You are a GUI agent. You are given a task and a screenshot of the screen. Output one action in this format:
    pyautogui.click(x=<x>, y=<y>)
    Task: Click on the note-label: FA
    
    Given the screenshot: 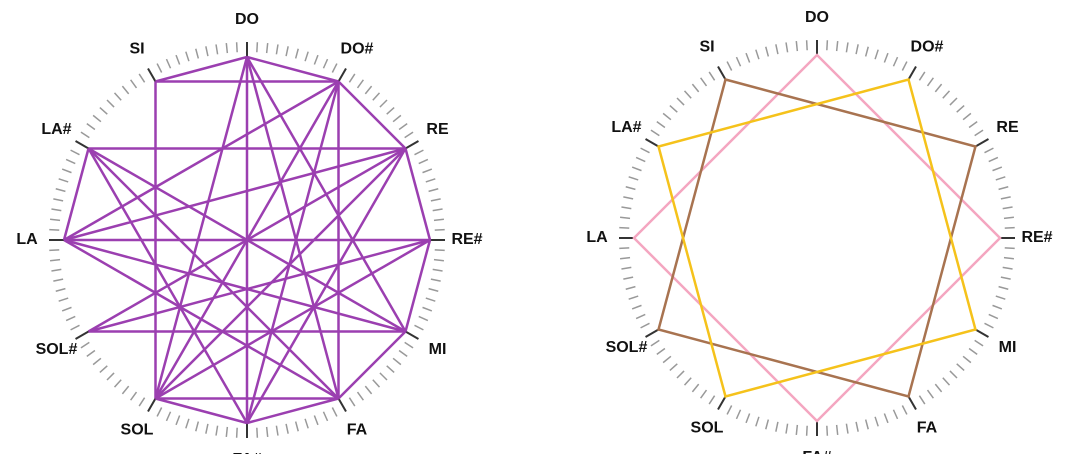 What is the action you would take?
    pyautogui.click(x=357, y=430)
    